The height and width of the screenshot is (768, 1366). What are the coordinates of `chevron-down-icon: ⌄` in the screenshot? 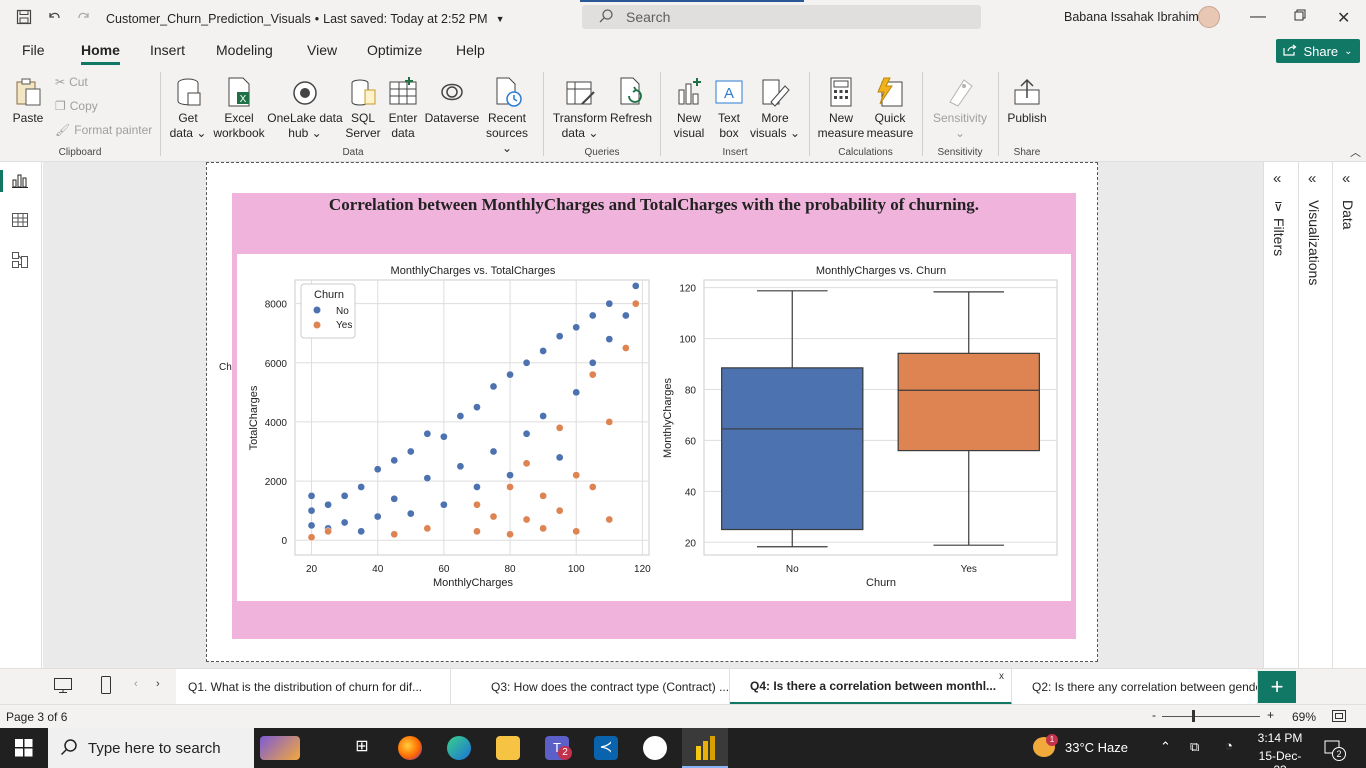 It's located at (1348, 51).